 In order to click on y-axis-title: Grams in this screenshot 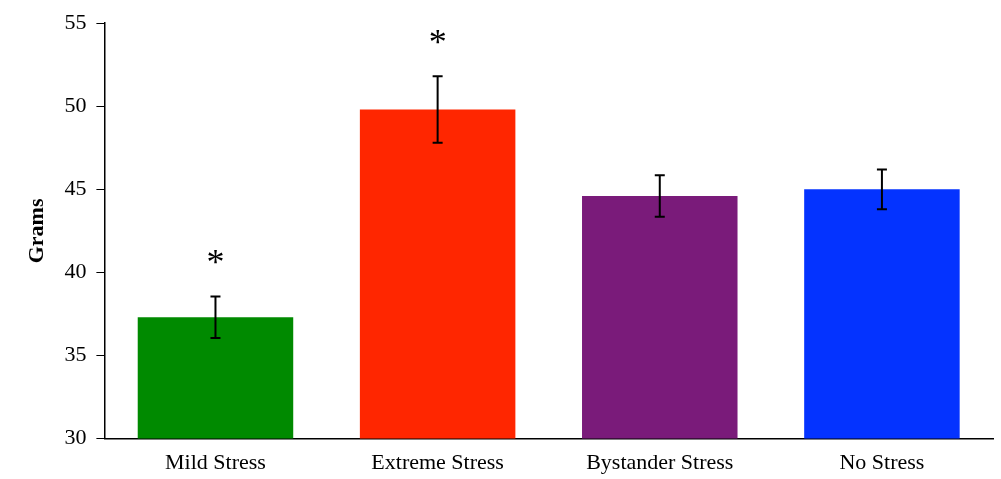, I will do `click(35, 231)`.